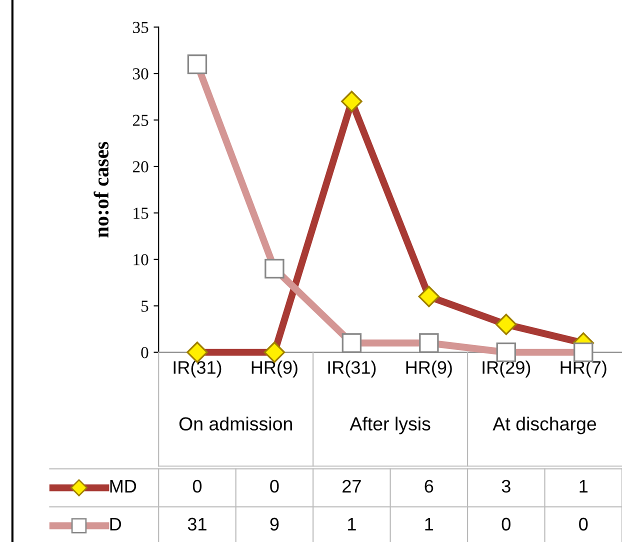 Image resolution: width=622 pixels, height=542 pixels. Describe the element at coordinates (140, 74) in the screenshot. I see `y-tick-label: 30` at that location.